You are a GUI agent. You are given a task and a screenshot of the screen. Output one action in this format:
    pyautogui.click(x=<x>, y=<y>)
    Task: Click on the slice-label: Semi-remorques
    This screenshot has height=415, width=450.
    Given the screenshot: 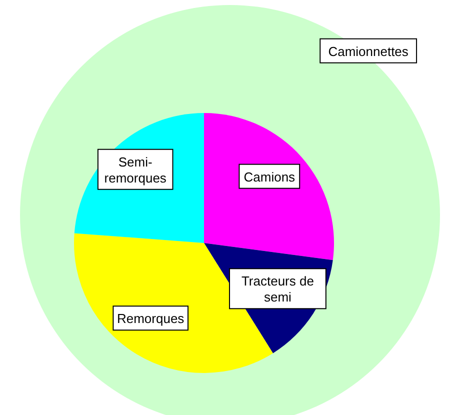 What is the action you would take?
    pyautogui.click(x=135, y=170)
    